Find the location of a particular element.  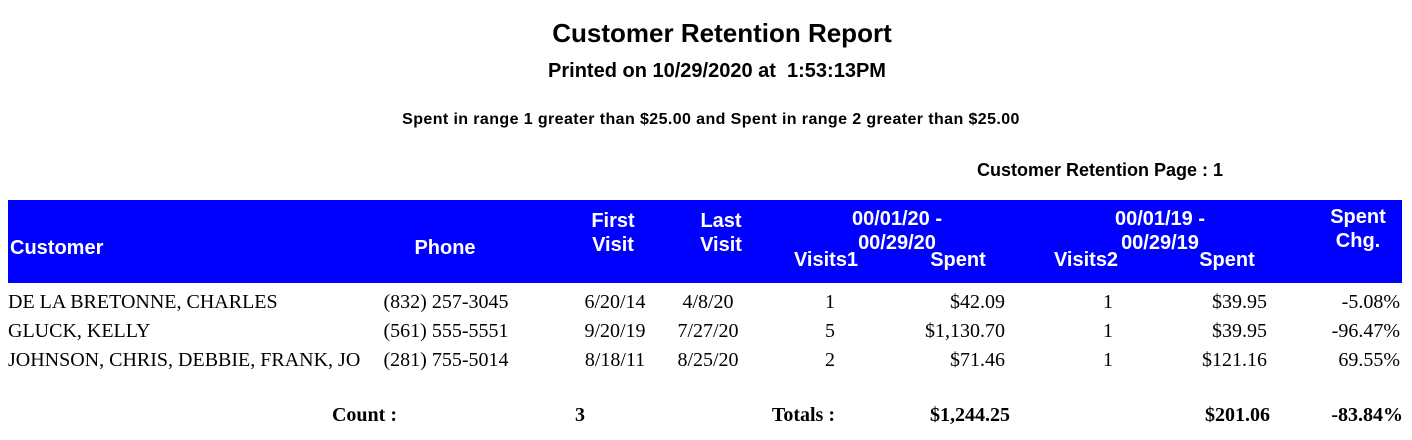

header-last-visit-line1: Last is located at coordinates (721, 221).